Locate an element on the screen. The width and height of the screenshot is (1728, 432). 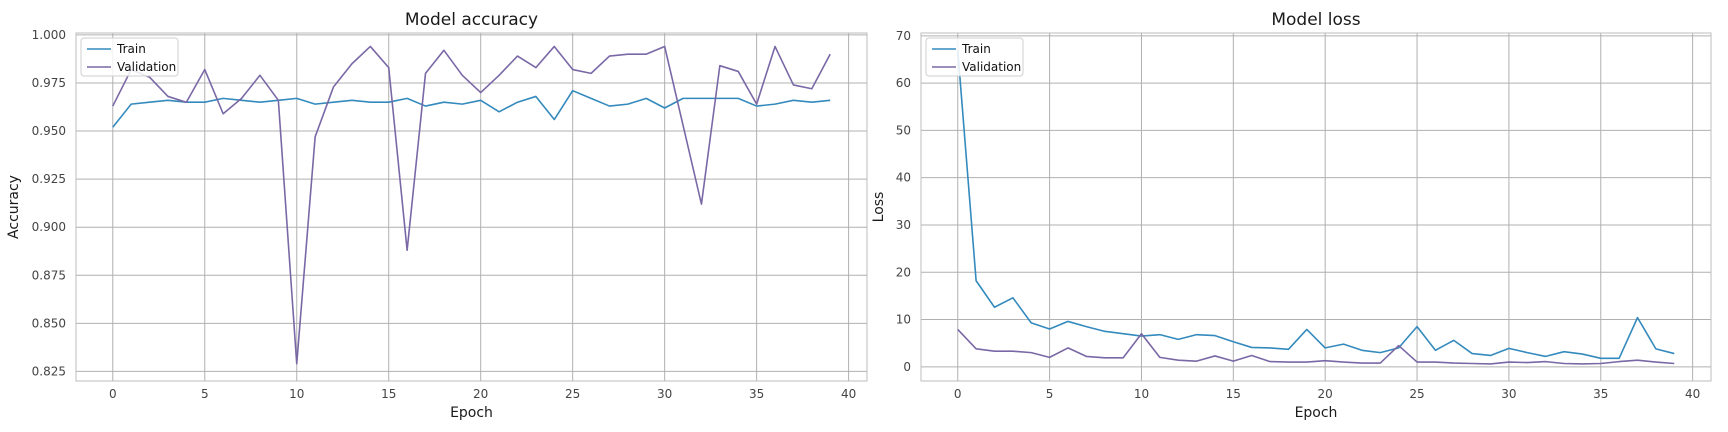
y-tick-label: 40 is located at coordinates (903, 178).